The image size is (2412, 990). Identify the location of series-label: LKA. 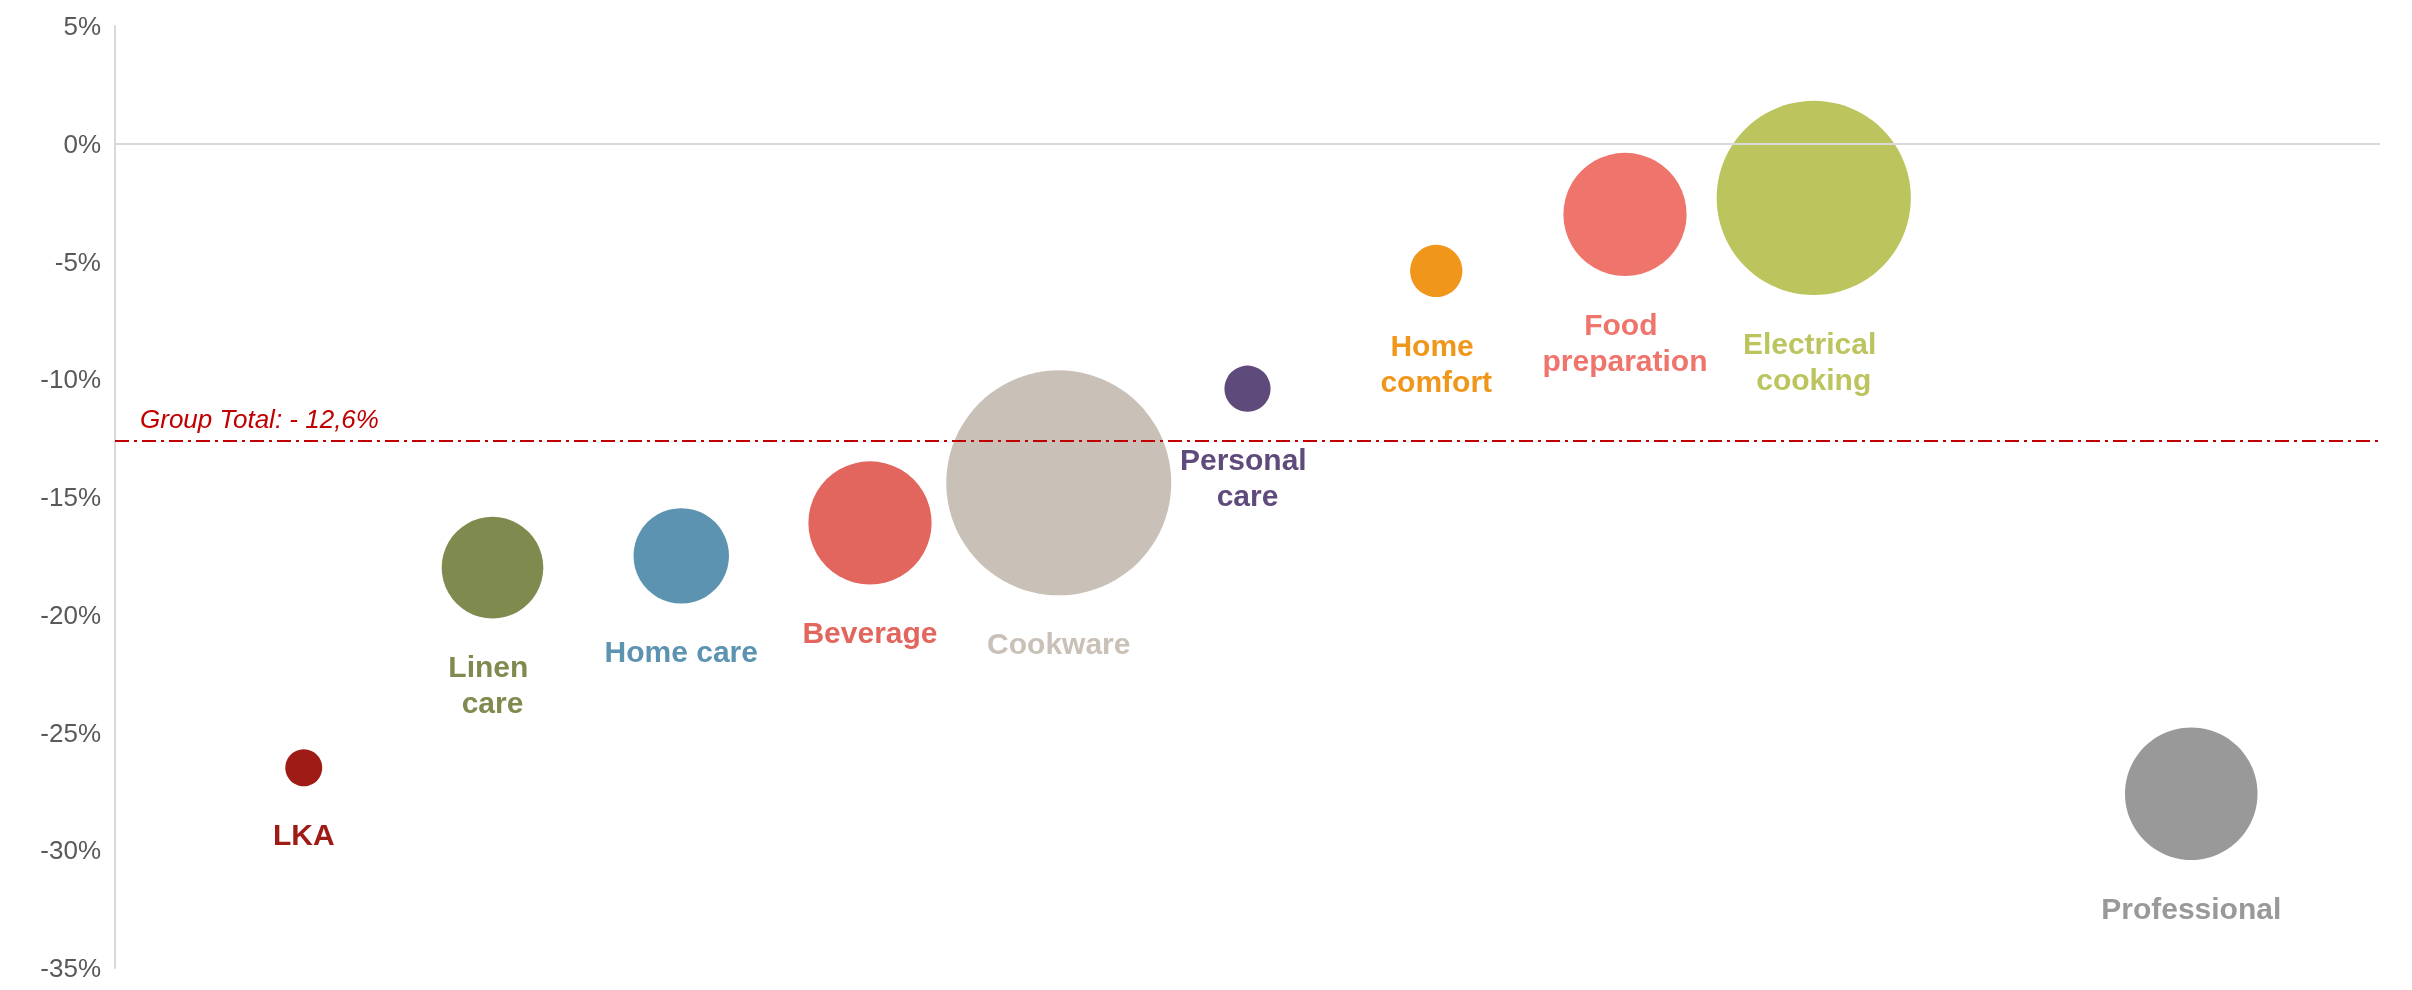
(303, 834).